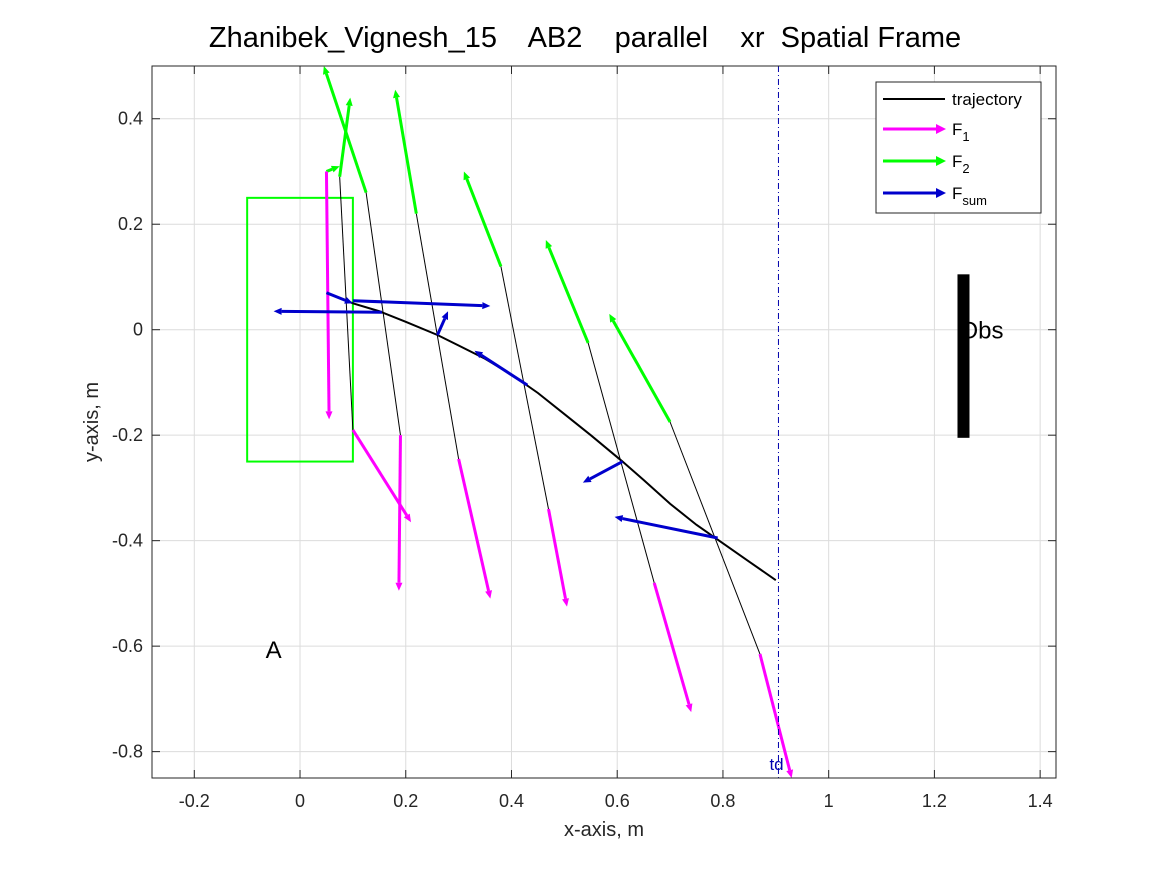 This screenshot has width=1167, height=875. What do you see at coordinates (981, 331) in the screenshot?
I see `obstacle-label: Obs` at bounding box center [981, 331].